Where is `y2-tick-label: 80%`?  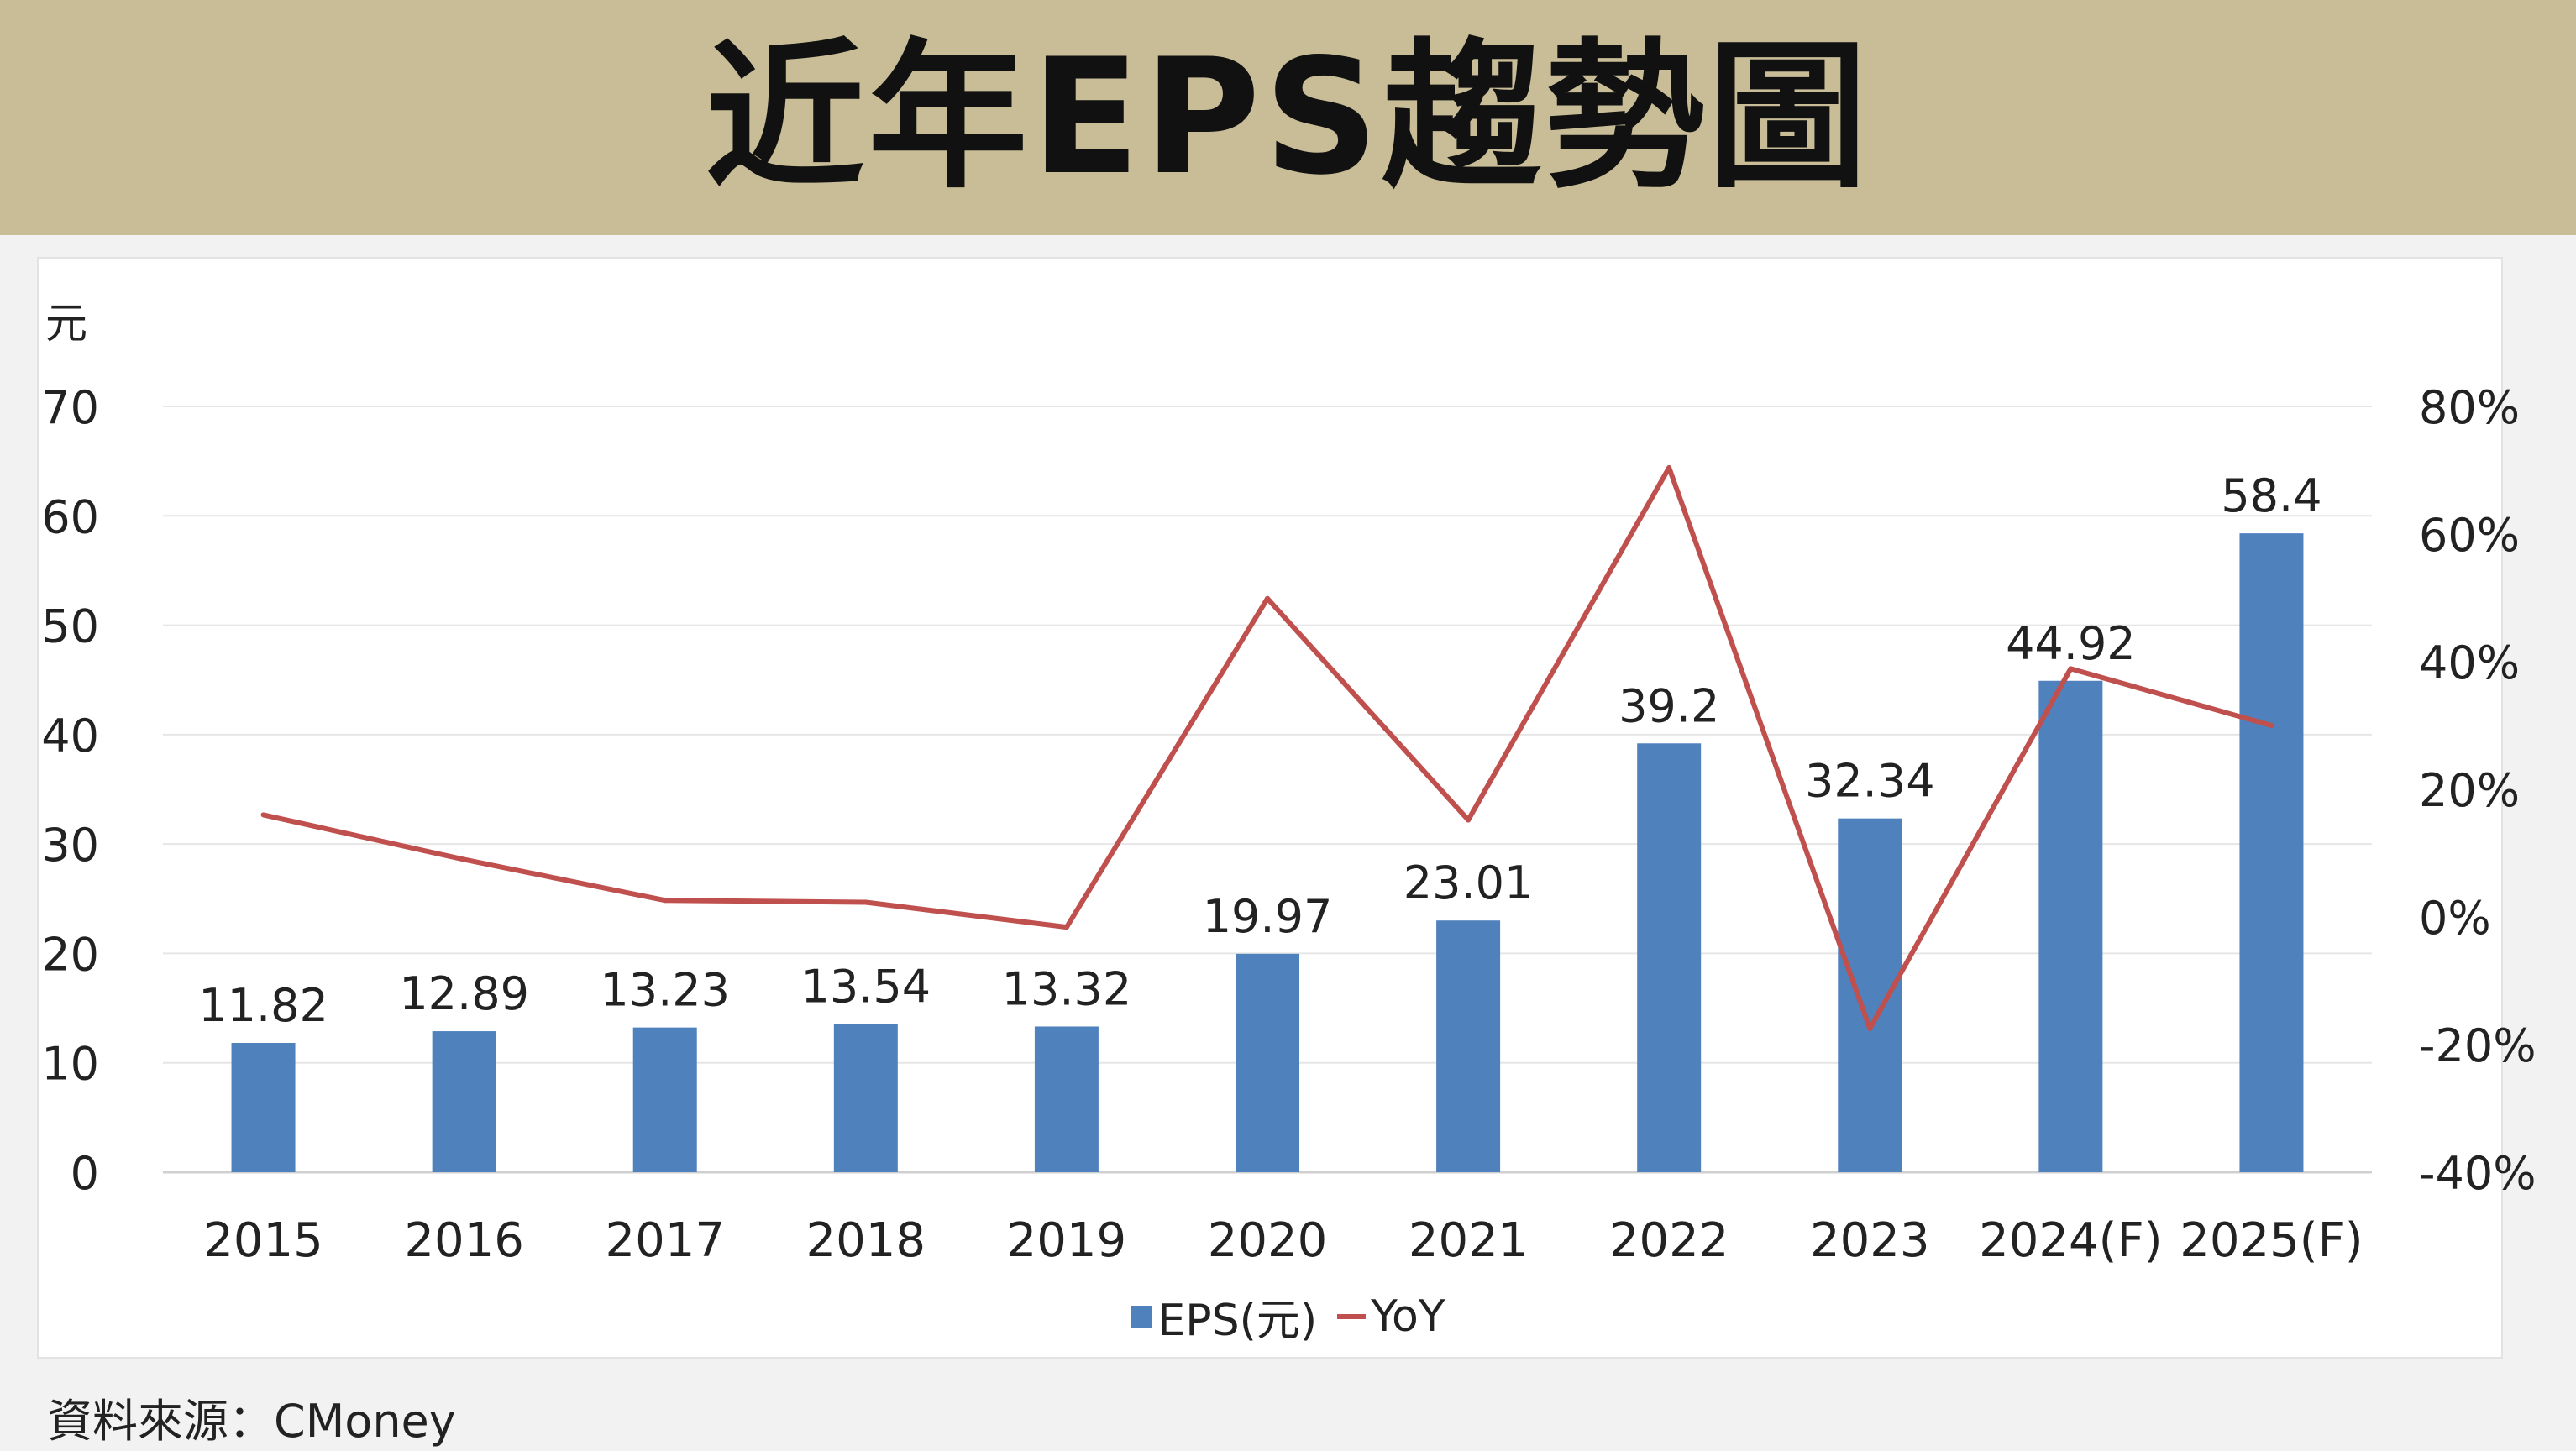
y2-tick-label: 80% is located at coordinates (2469, 407).